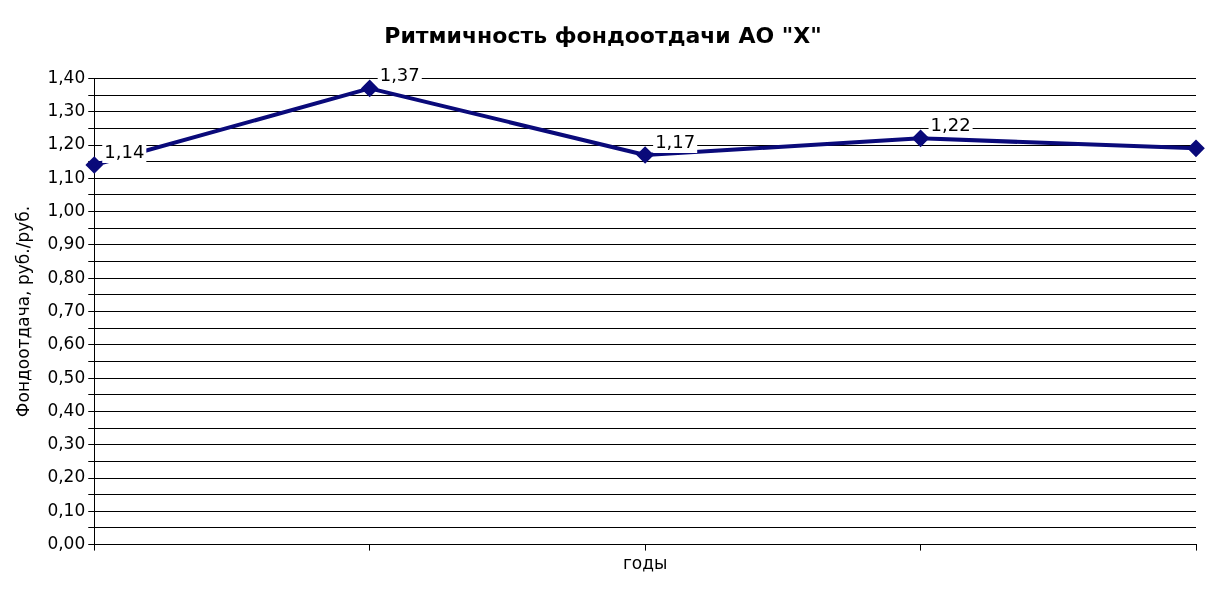 This screenshot has width=1206, height=589. Describe the element at coordinates (399, 75) in the screenshot. I see `data-label: 1,37` at that location.